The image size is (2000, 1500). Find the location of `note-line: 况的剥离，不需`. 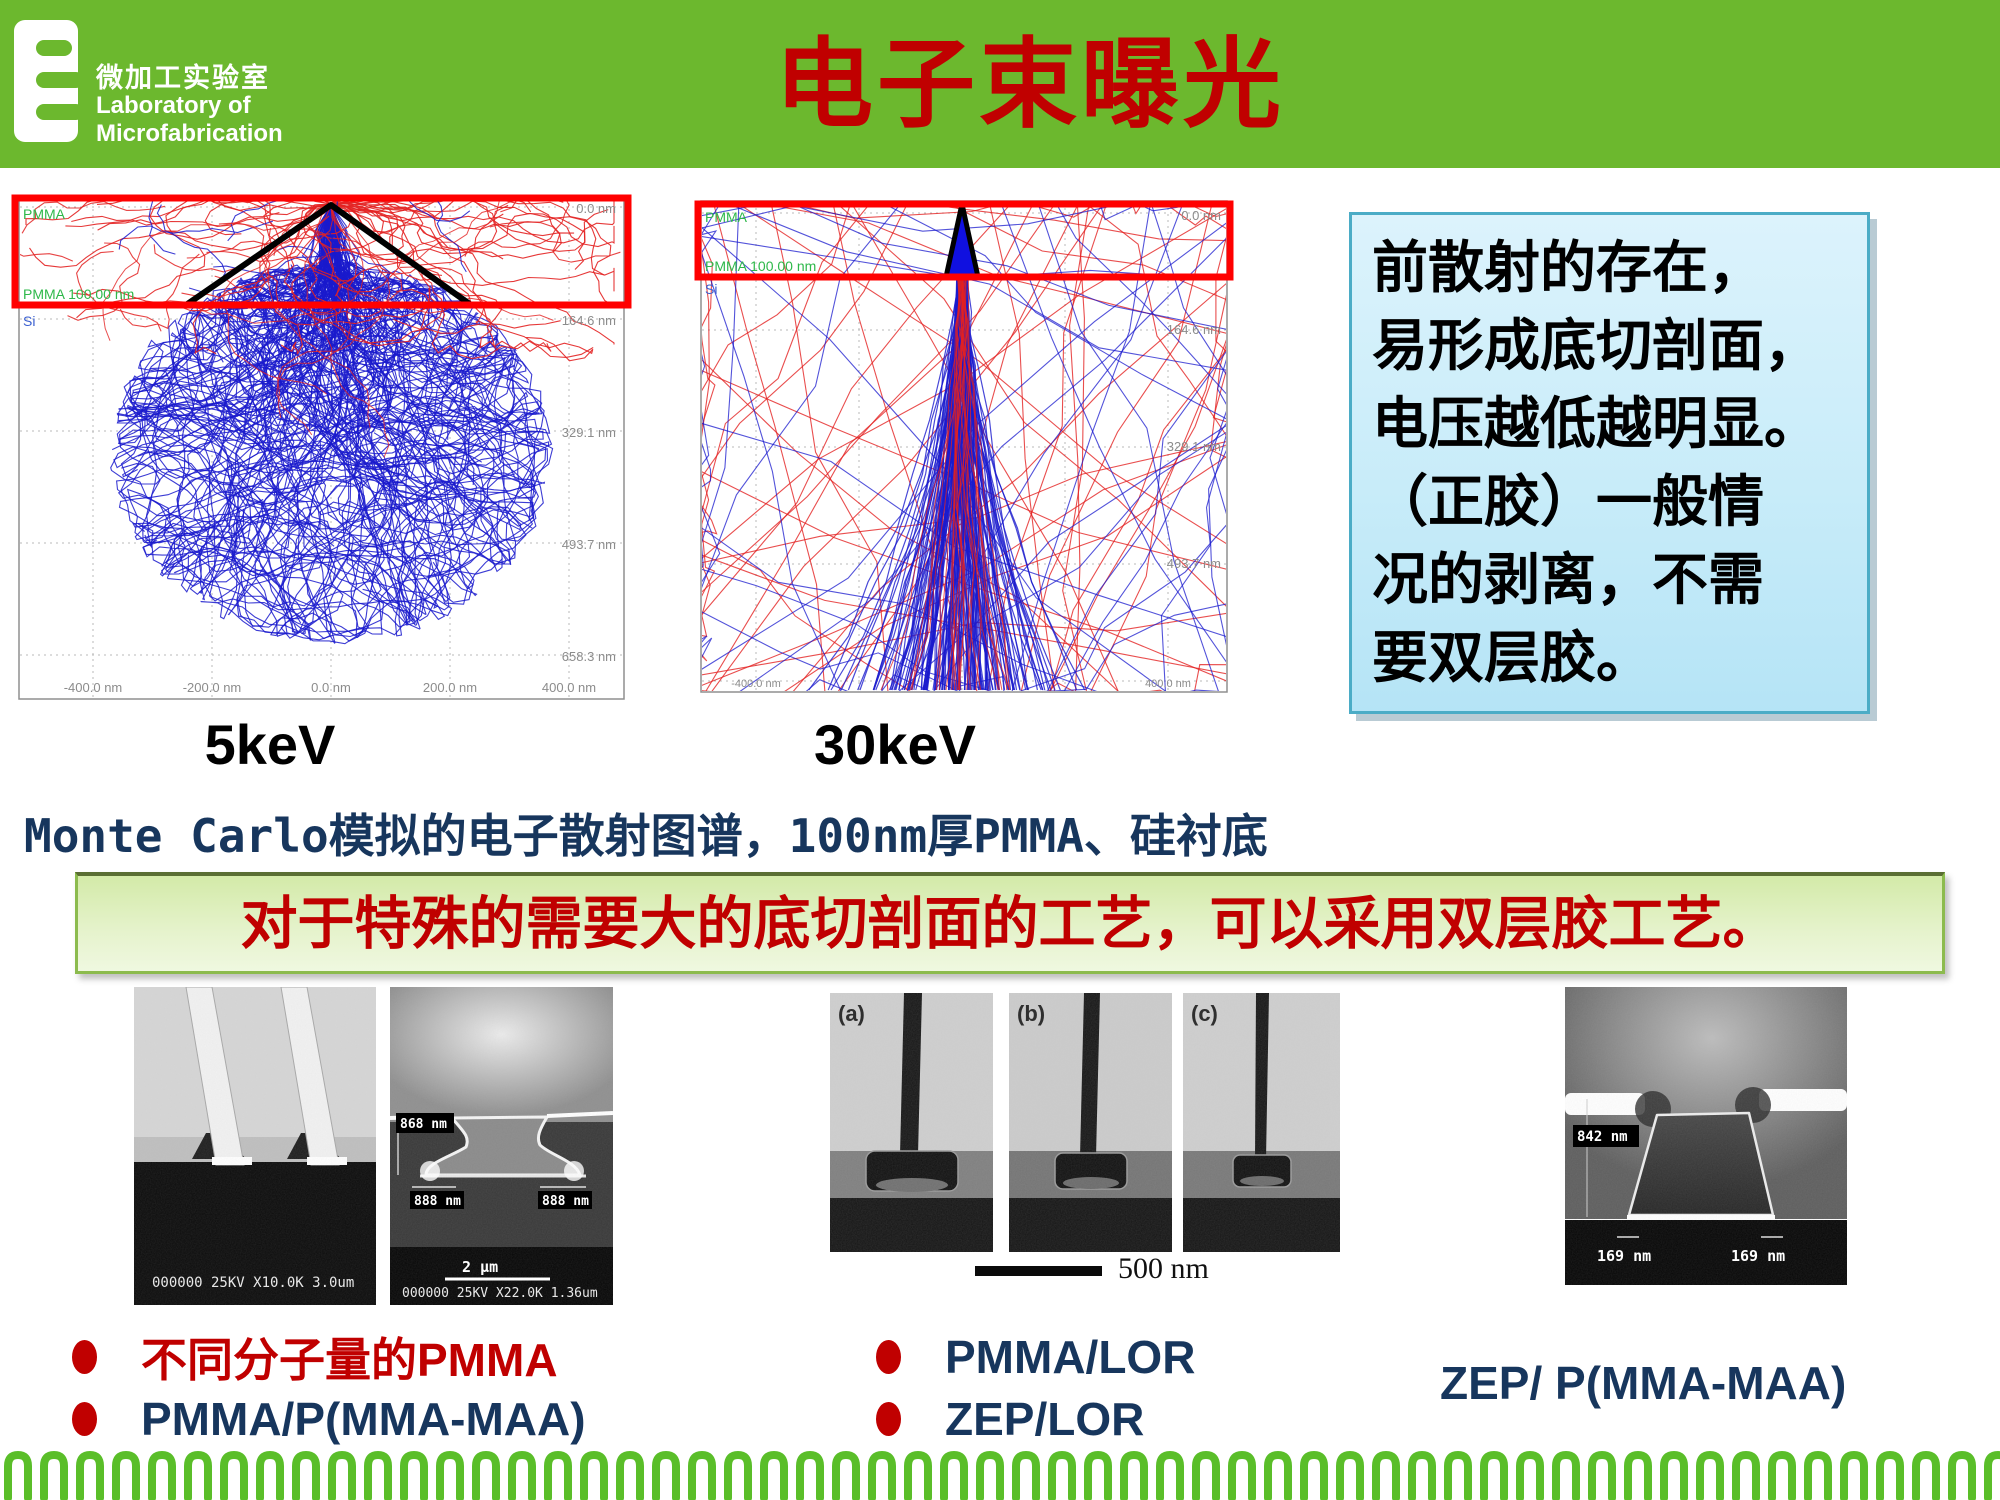

note-line: 况的剥离，不需 is located at coordinates (1568, 579).